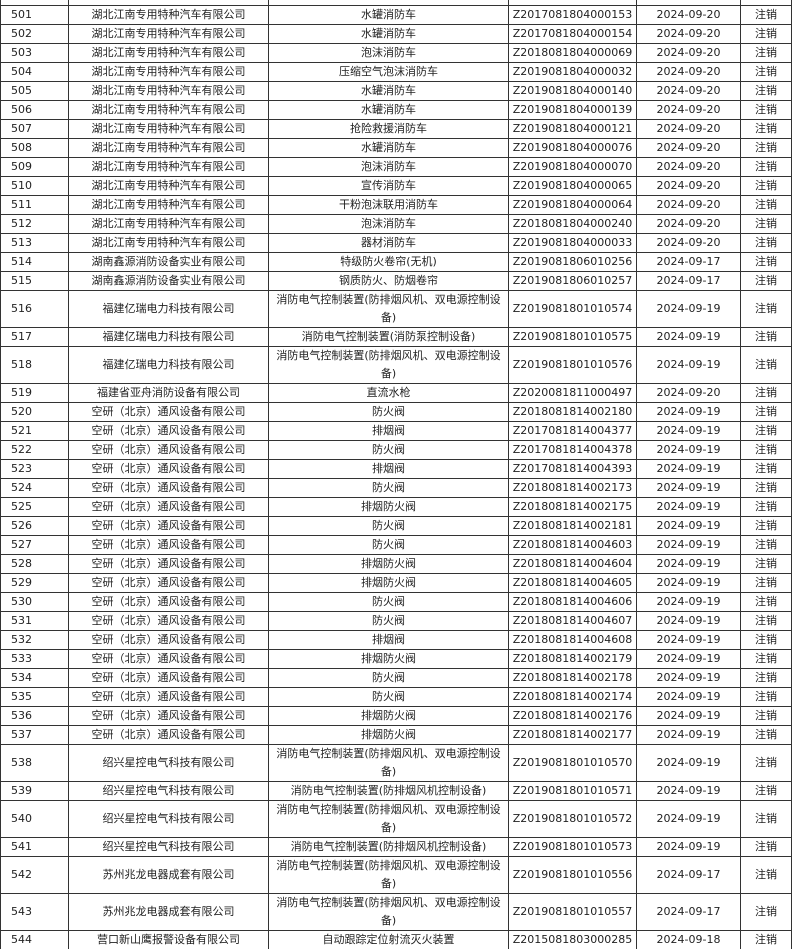 The height and width of the screenshot is (949, 802). Describe the element at coordinates (572, 110) in the screenshot. I see `certificate-number: Z2019081804000139` at that location.